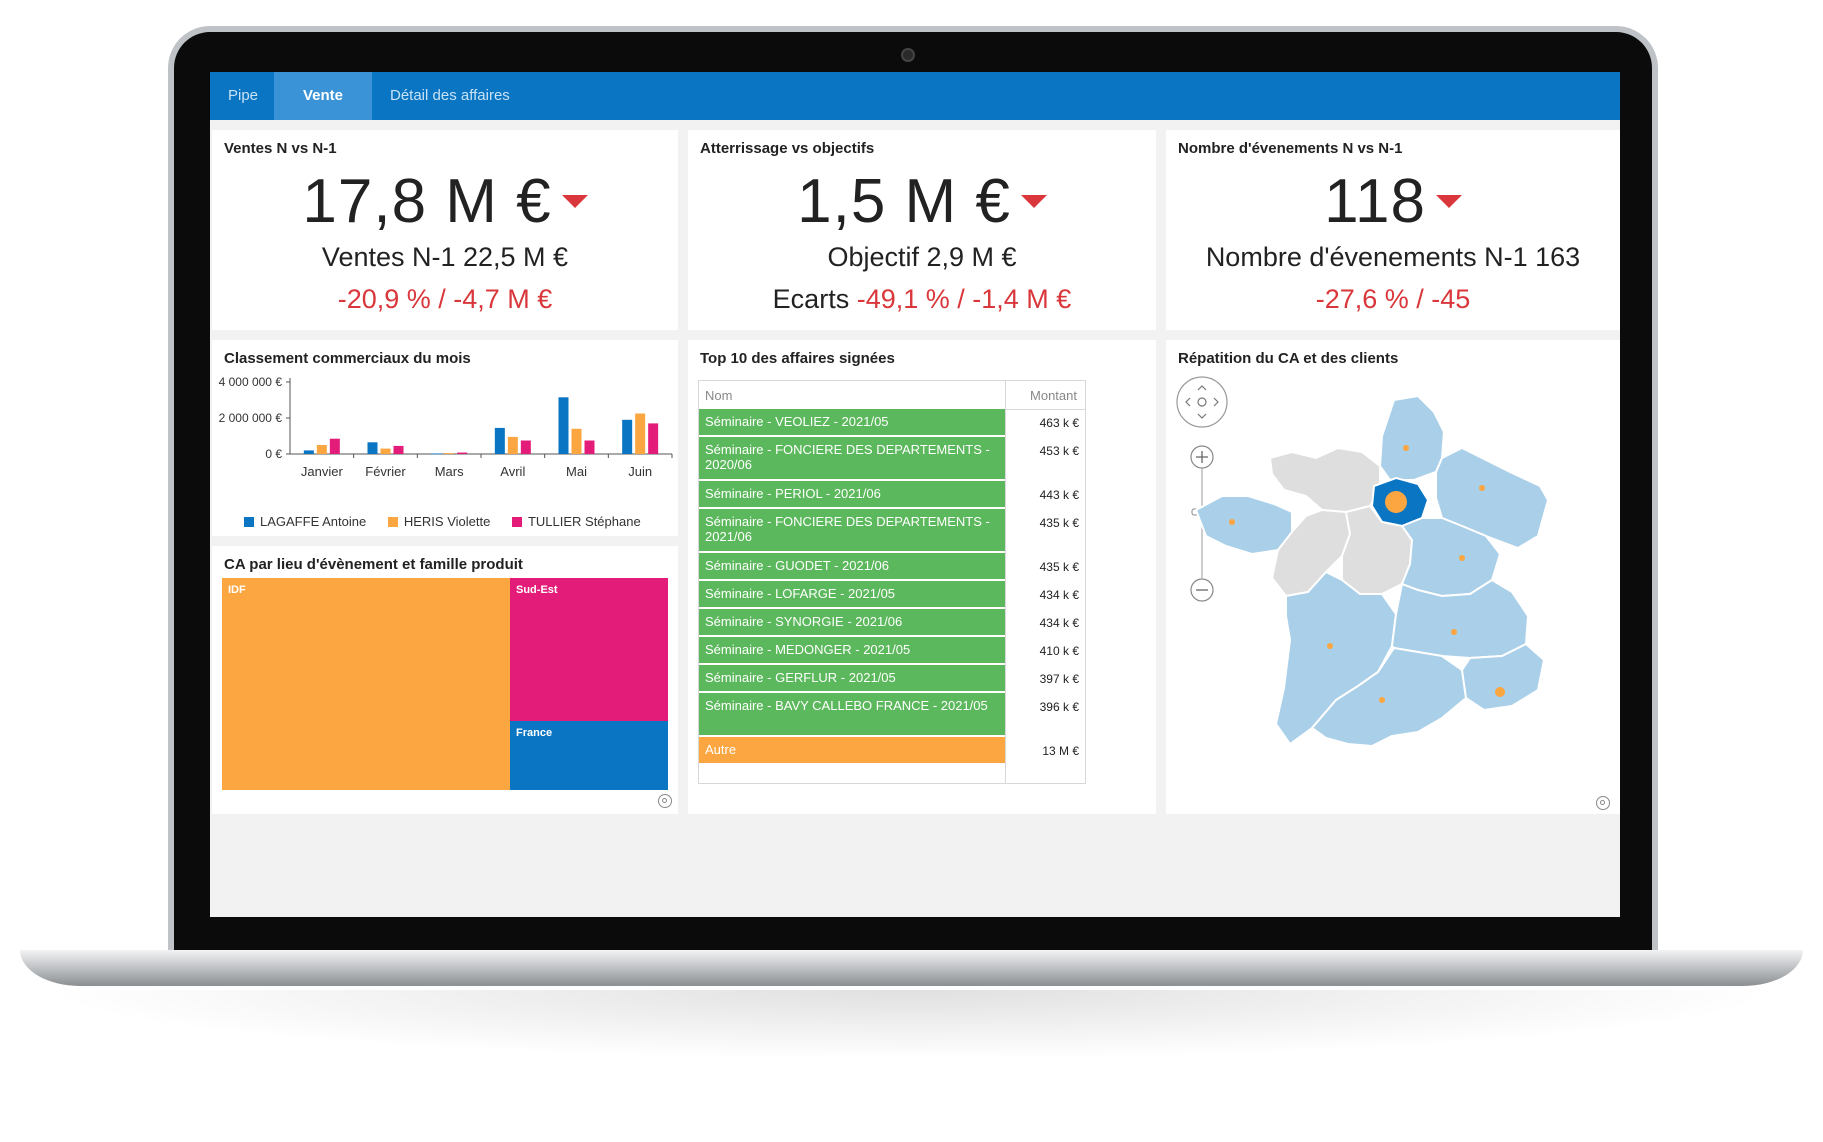 The image size is (1823, 1142). I want to click on map-panel: Répatition du CA et des clients, so click(1393, 577).